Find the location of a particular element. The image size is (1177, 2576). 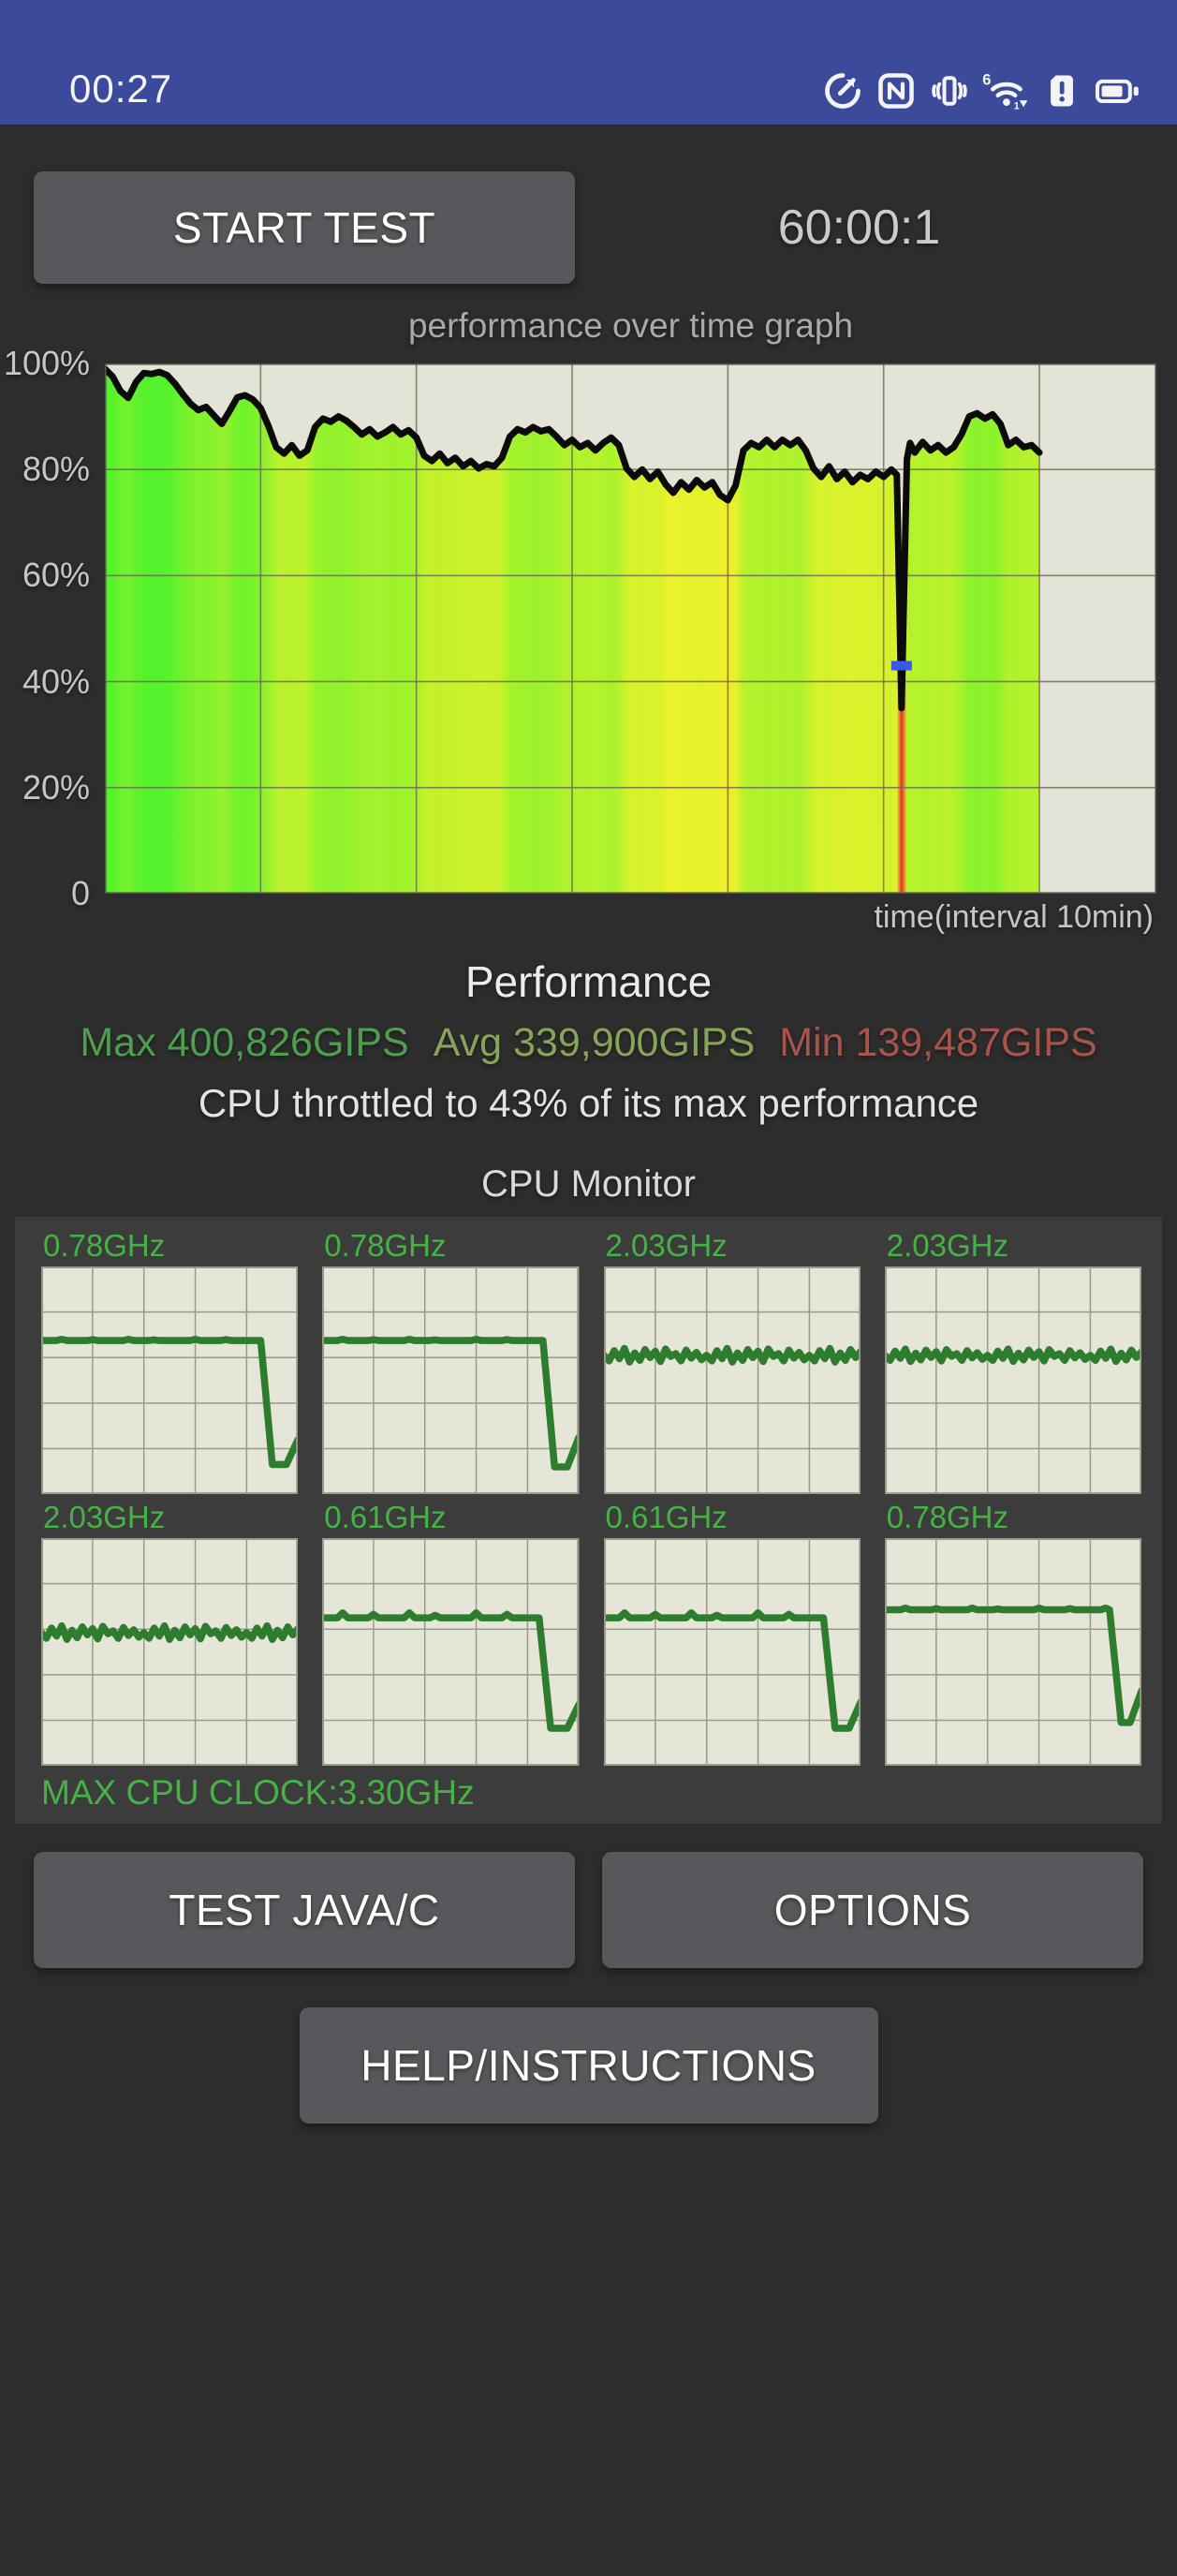

cpu-core-cell-7: 0.78GHz is located at coordinates (1013, 1632).